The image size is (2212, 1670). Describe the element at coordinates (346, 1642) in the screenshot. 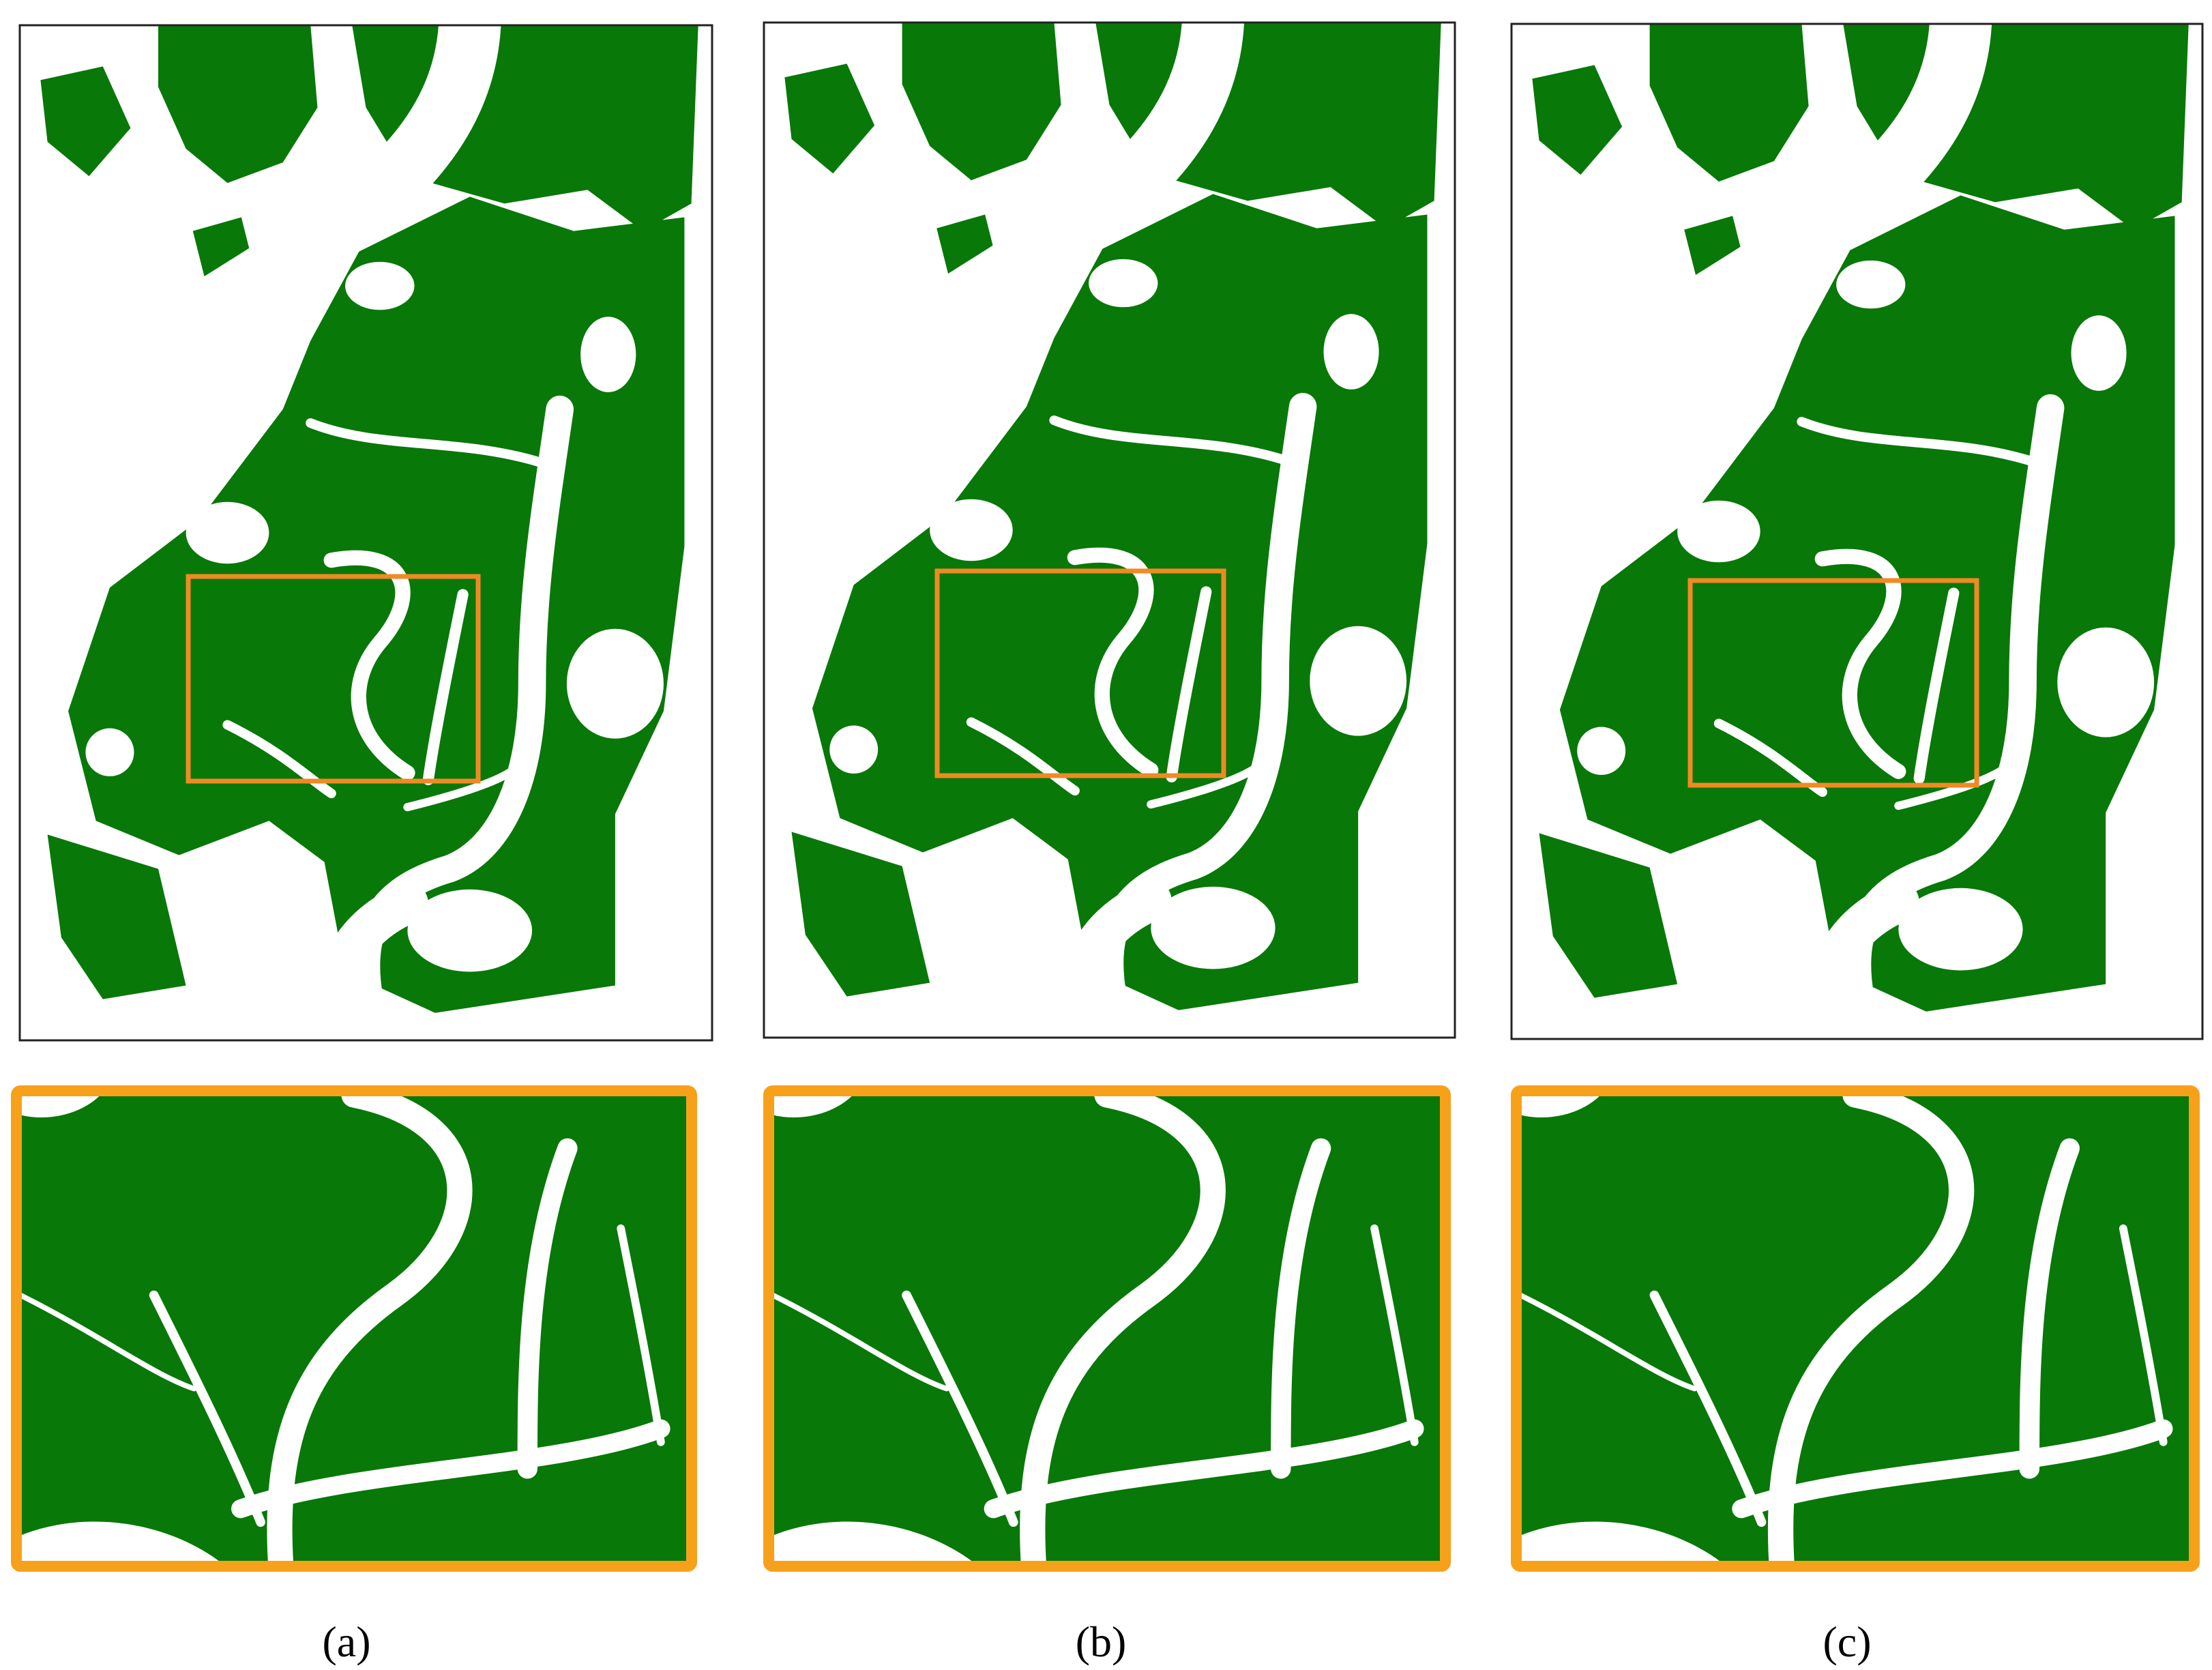

I see `caption: (a)` at that location.